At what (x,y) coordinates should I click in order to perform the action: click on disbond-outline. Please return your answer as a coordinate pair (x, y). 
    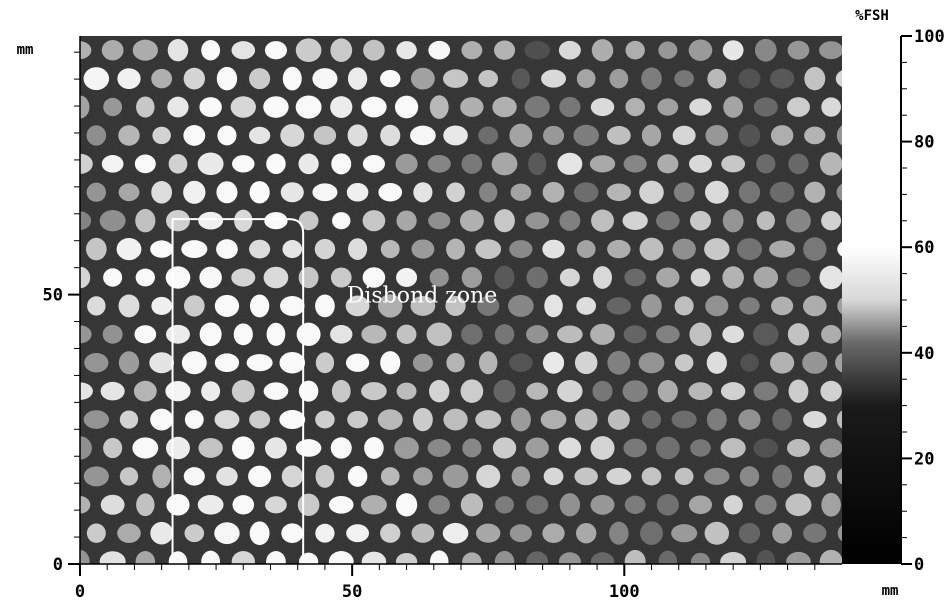
    Looking at the image, I should click on (238, 391).